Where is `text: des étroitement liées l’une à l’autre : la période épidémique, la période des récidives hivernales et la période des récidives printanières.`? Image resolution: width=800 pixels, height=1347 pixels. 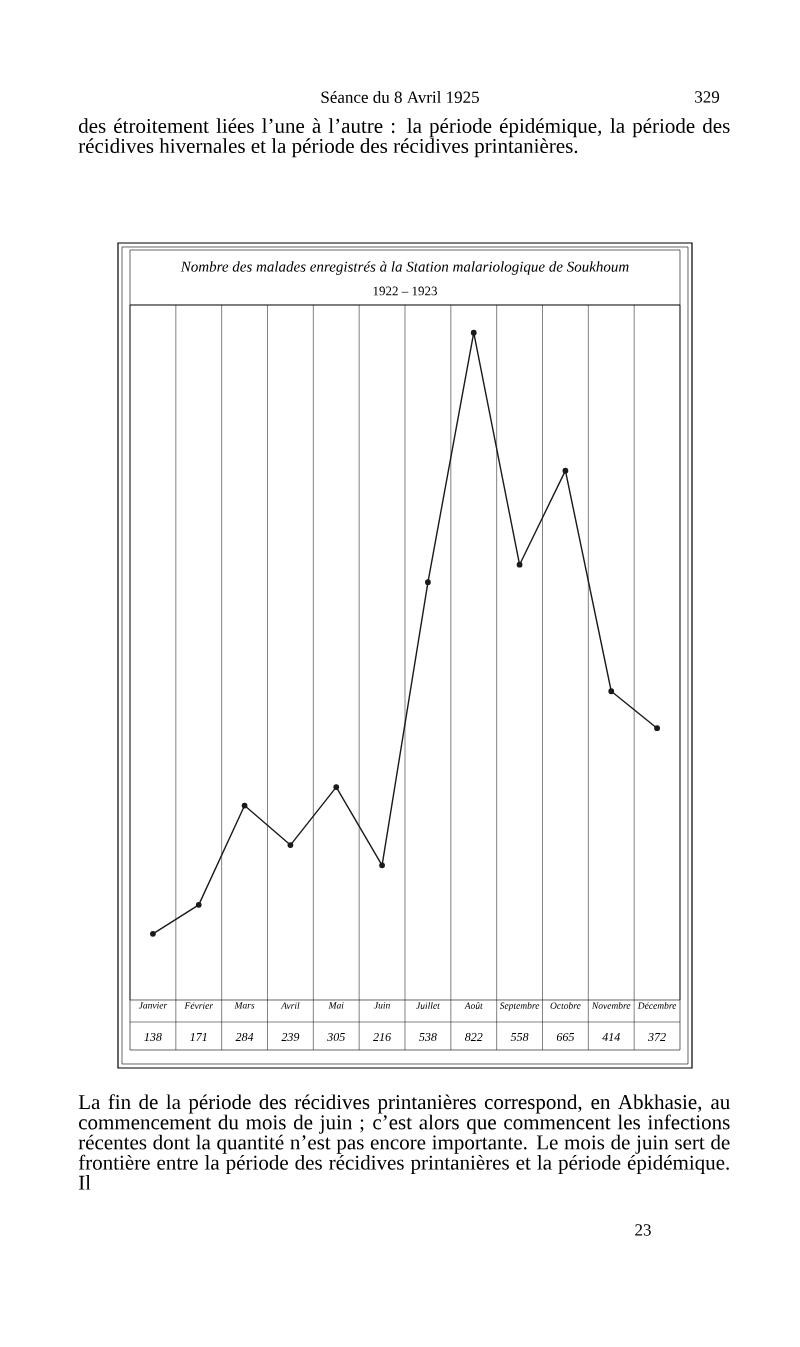
text: des étroitement liées l’une à l’autre : la période épidémique, la période des récidives hivernales et la période des récidives printanières. is located at coordinates (404, 138).